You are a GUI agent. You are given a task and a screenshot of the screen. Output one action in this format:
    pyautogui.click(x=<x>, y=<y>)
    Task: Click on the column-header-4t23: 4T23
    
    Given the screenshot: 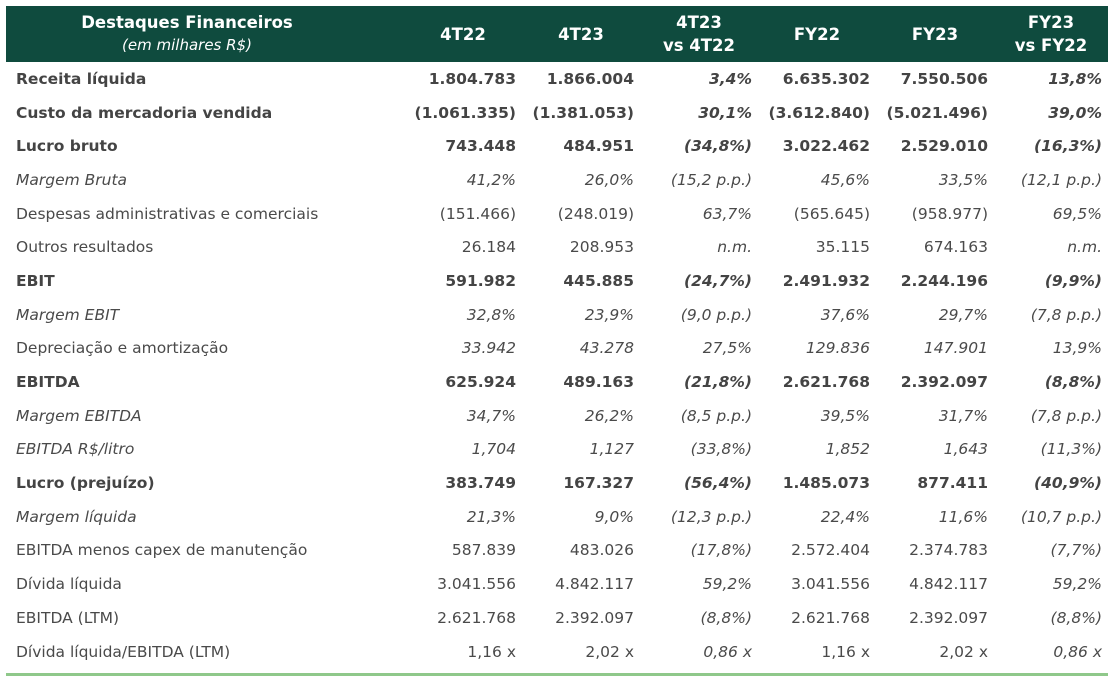 What is the action you would take?
    pyautogui.click(x=581, y=34)
    